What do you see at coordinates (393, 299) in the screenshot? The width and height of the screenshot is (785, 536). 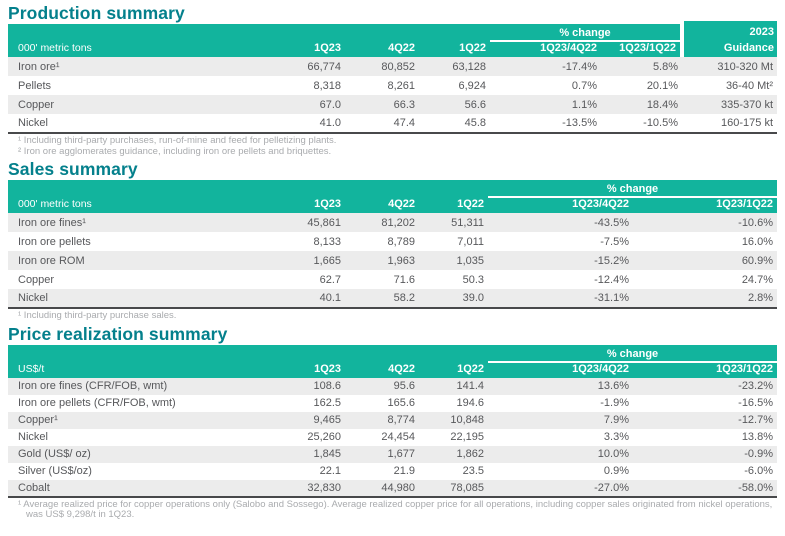 I see `table-row: Nickel 40.1 58.2 39.0 -31.1% 2.8%` at bounding box center [393, 299].